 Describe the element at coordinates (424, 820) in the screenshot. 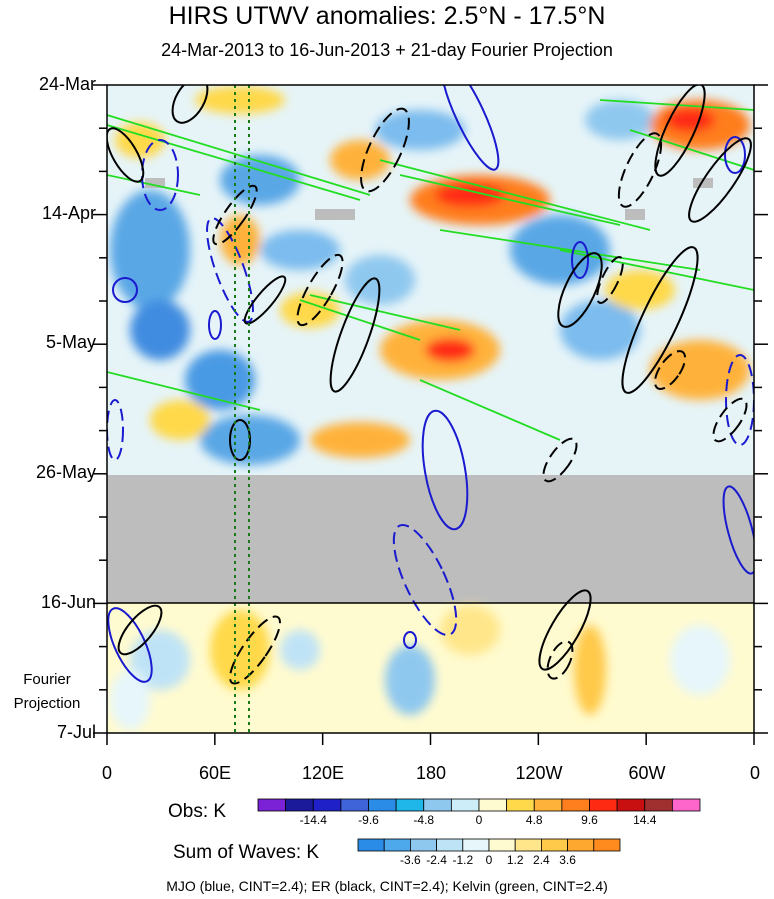

I see `colorbar-tick-label: -4.8` at that location.